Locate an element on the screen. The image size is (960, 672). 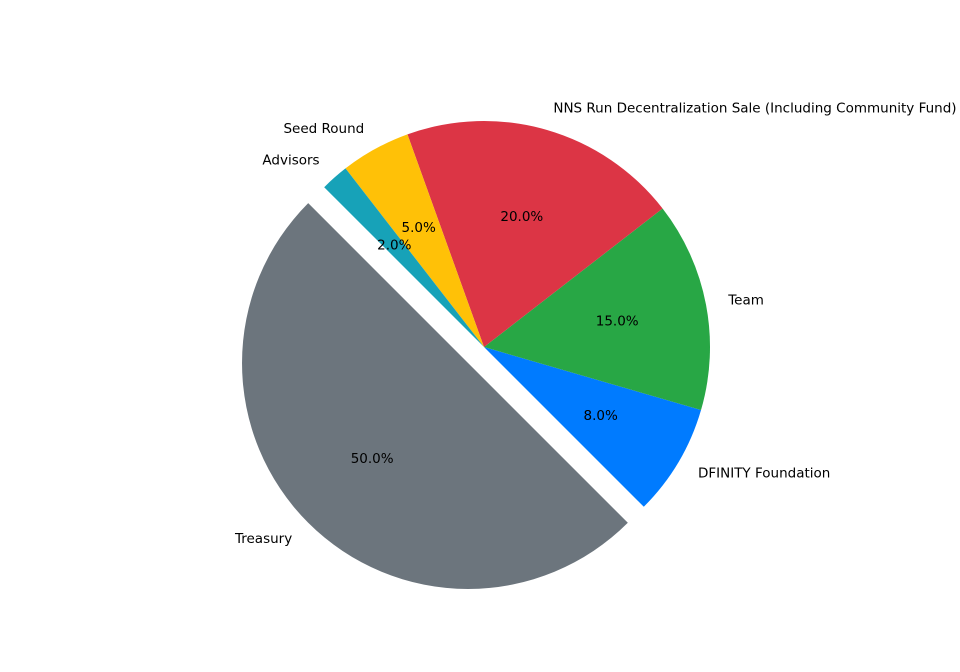
slice-label-advisors: Advisors is located at coordinates (290, 161).